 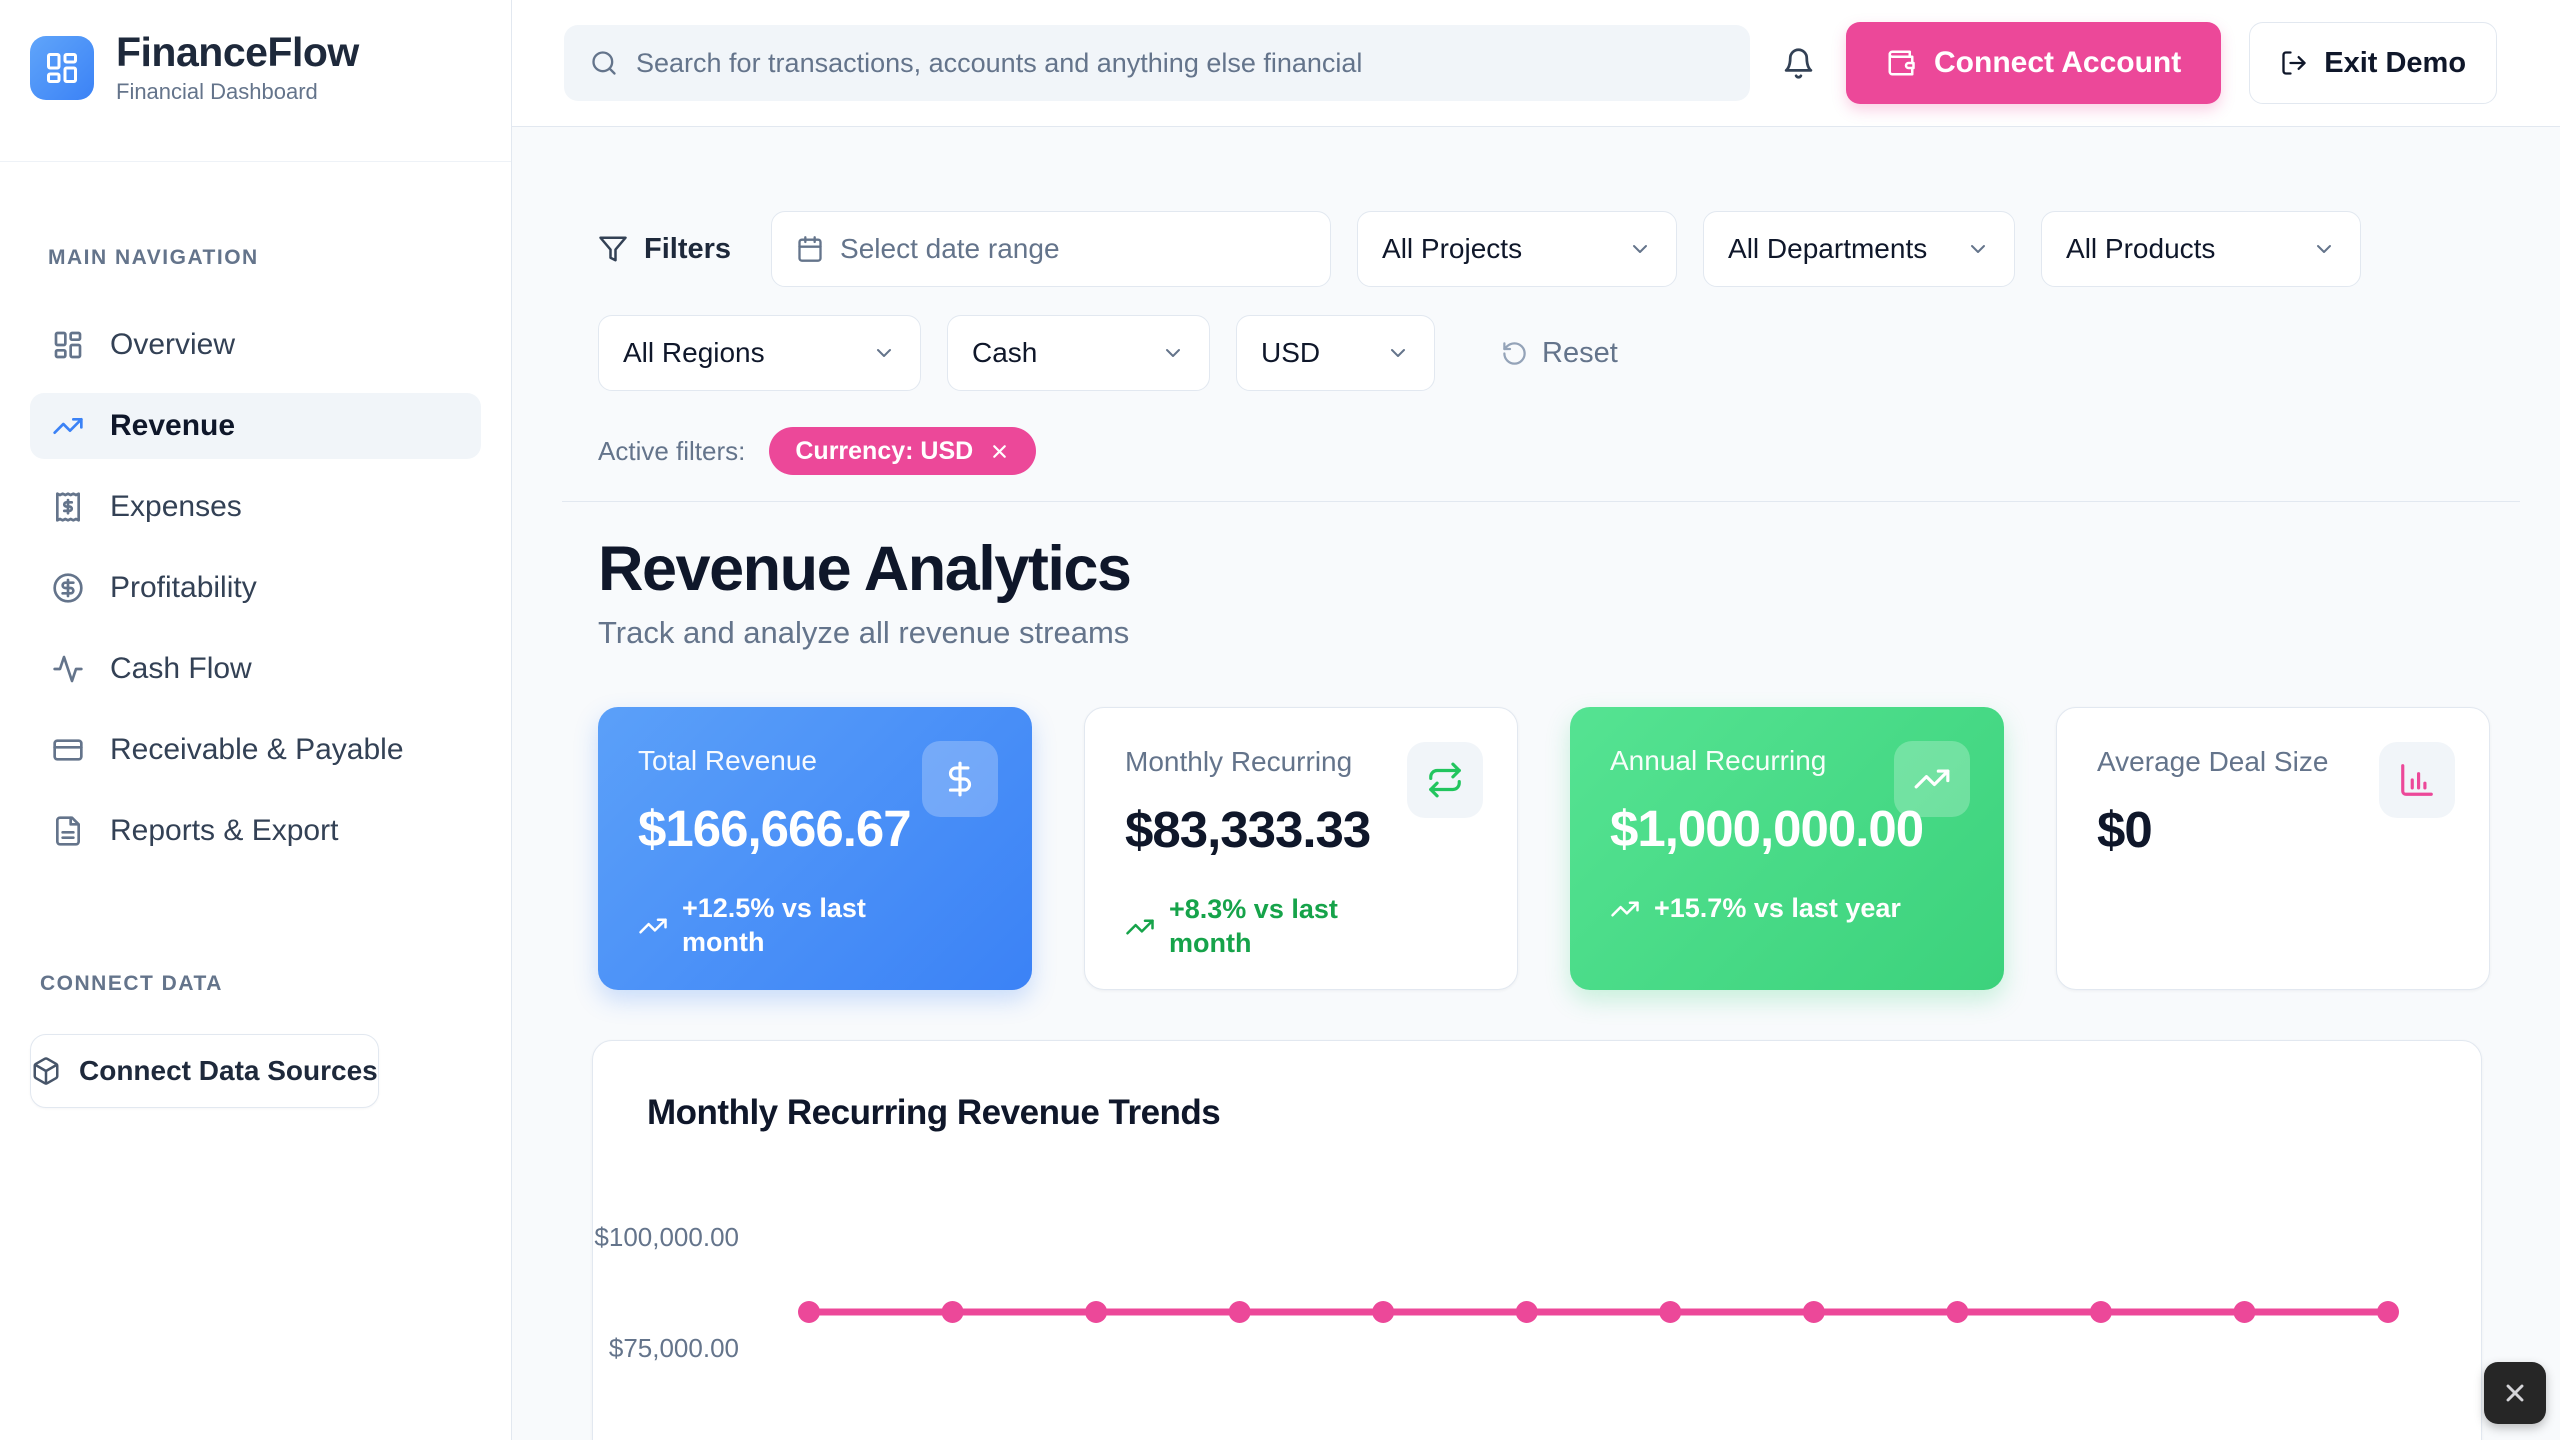 I want to click on reset-filters-button: Reset, so click(x=1559, y=353).